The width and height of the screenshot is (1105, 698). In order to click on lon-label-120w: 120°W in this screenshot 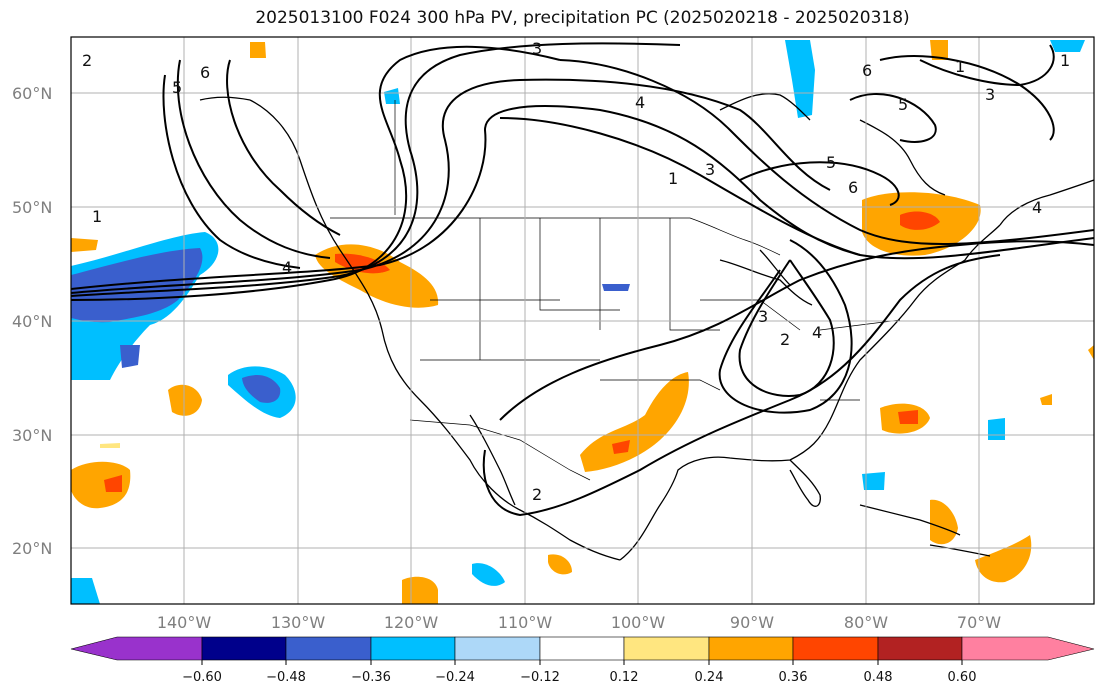, I will do `click(411, 622)`.